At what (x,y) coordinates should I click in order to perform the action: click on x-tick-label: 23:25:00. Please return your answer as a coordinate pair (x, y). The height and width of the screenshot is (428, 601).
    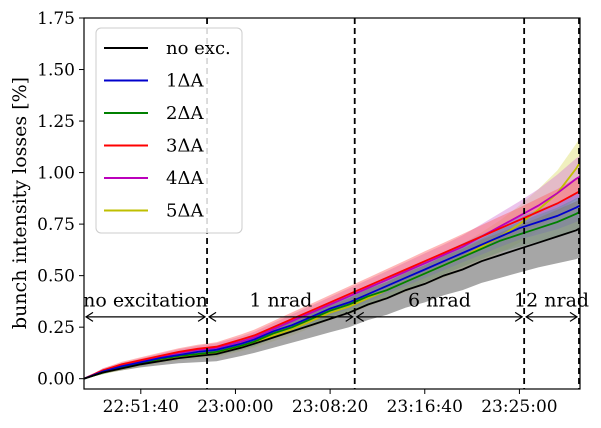
    Looking at the image, I should click on (519, 407).